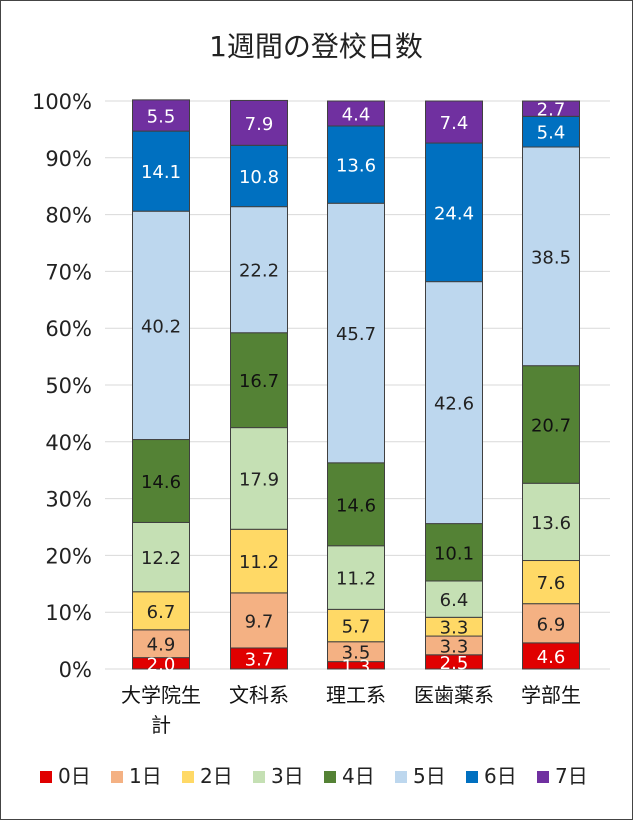 This screenshot has width=633, height=820. I want to click on data-label: 6.4, so click(454, 600).